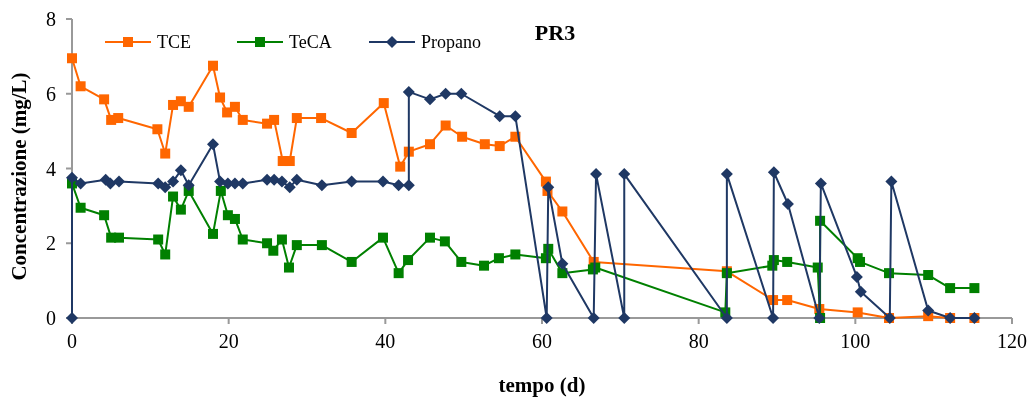  I want to click on y-tick-label: 4, so click(51, 168).